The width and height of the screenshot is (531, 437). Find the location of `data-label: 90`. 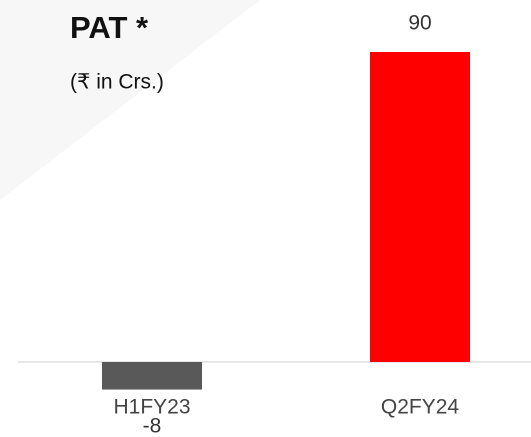

data-label: 90 is located at coordinates (419, 23).